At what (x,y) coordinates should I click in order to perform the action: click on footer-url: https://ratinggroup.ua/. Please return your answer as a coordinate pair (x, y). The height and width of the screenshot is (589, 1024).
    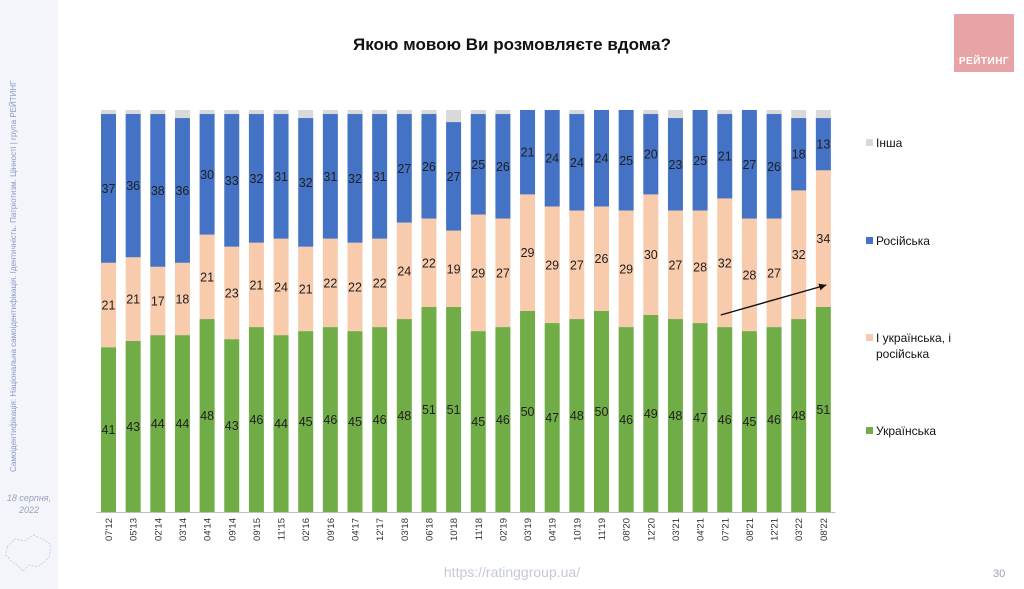
    Looking at the image, I should click on (512, 572).